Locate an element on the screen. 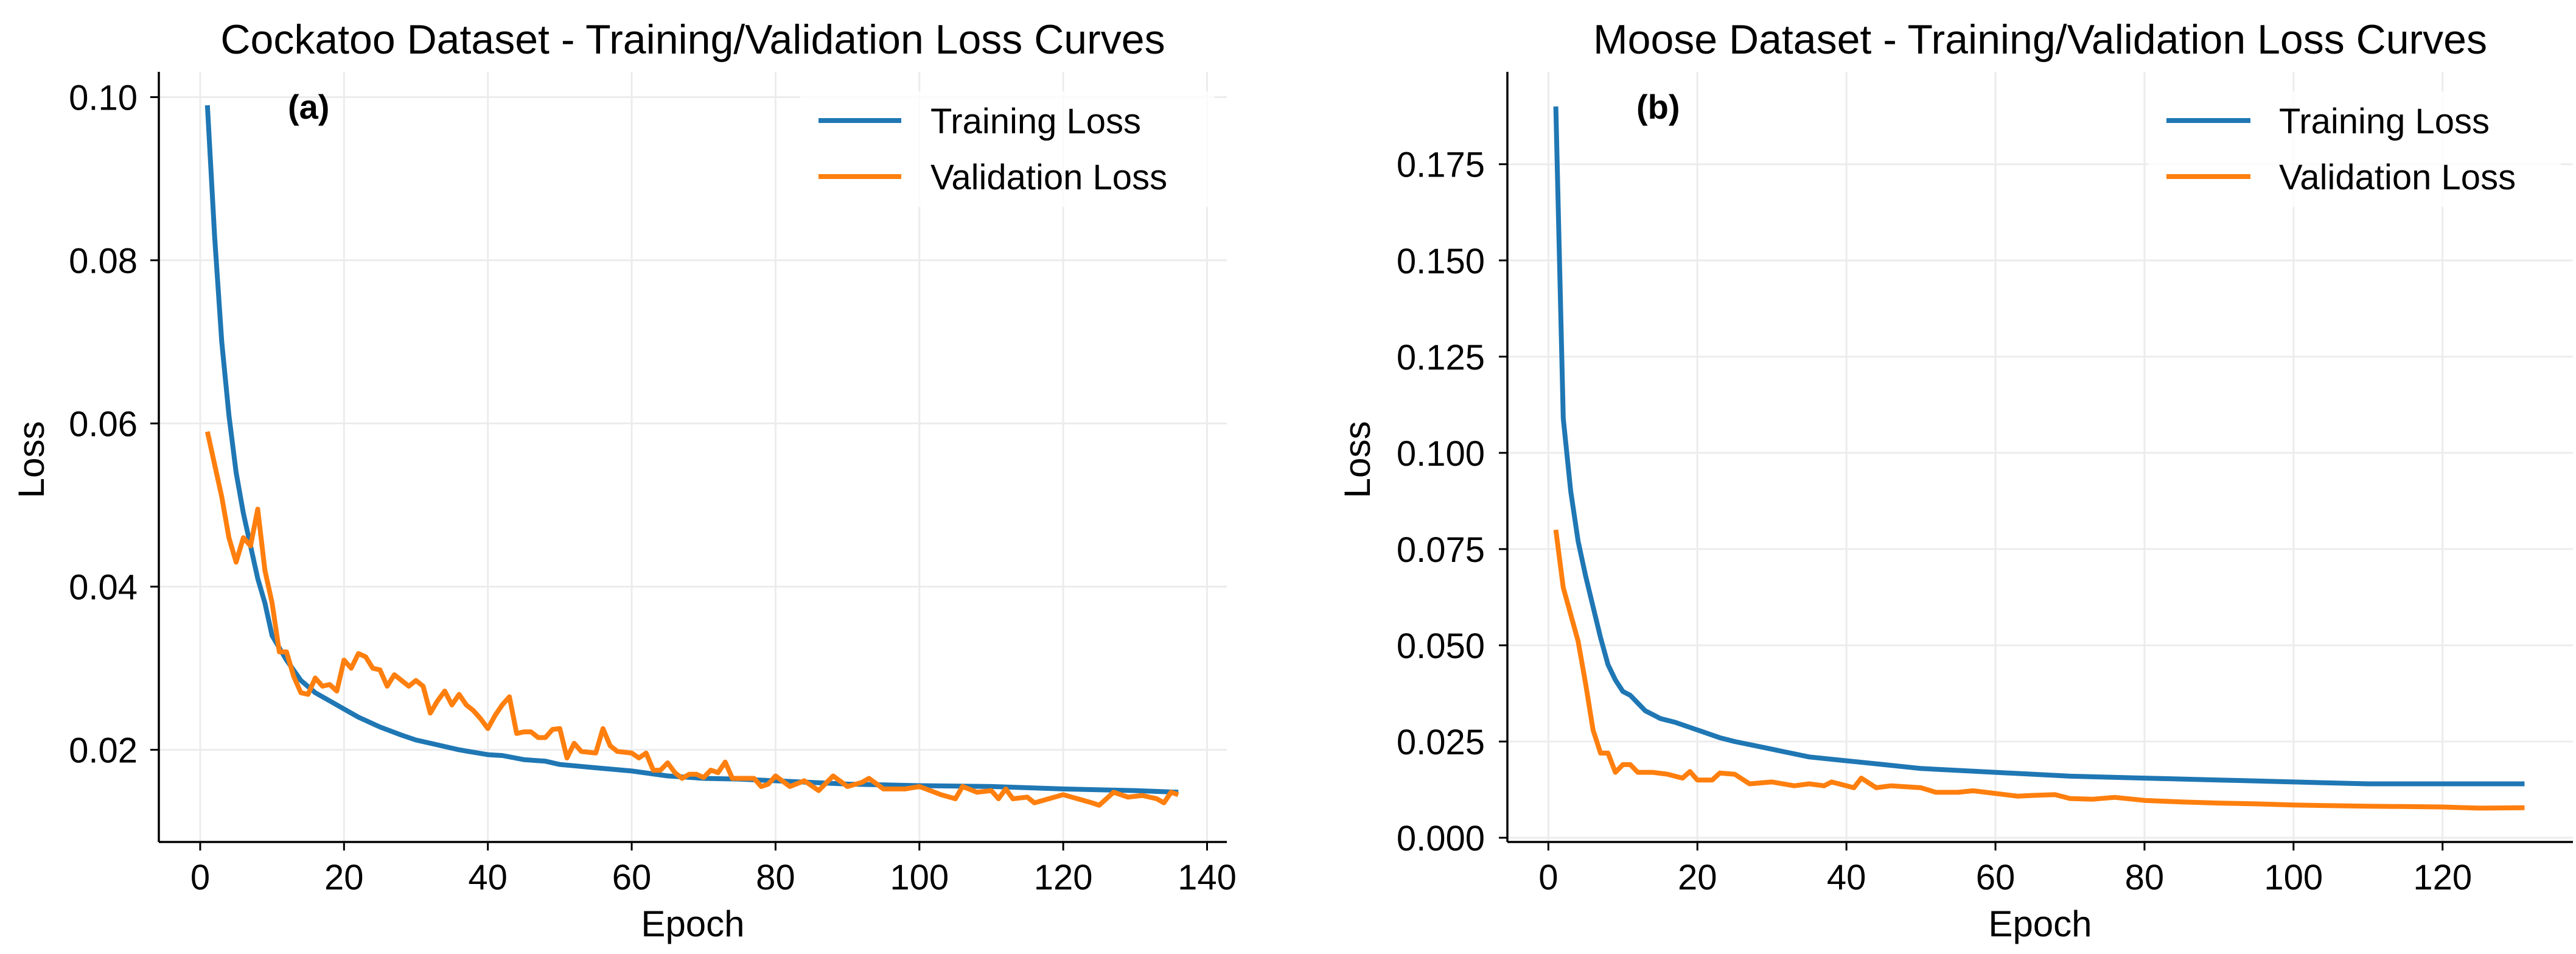 This screenshot has height=954, width=2576. x-tick-label: 140 is located at coordinates (1207, 878).